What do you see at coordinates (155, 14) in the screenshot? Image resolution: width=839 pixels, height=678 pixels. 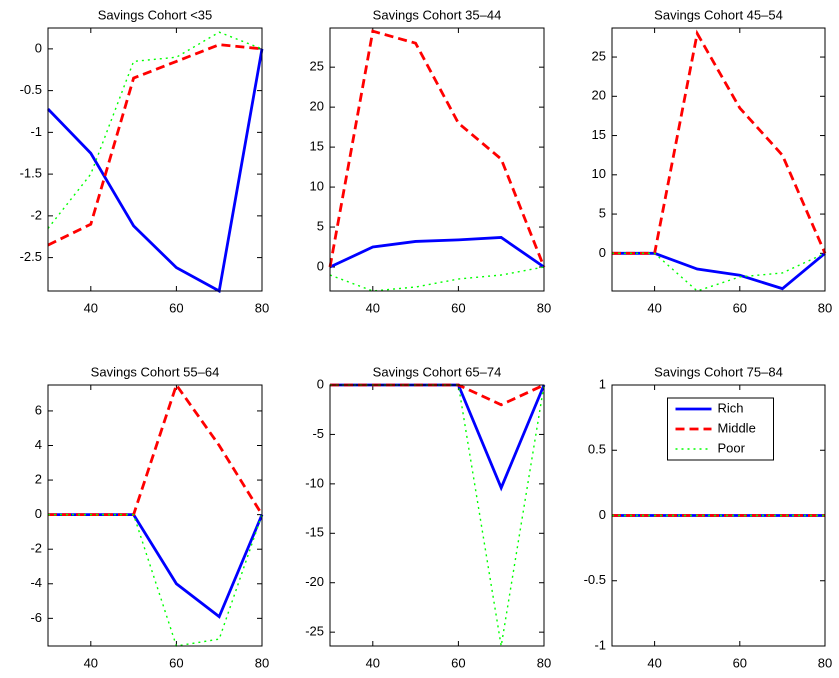 I see `subplot-title: Savings Cohort <35` at bounding box center [155, 14].